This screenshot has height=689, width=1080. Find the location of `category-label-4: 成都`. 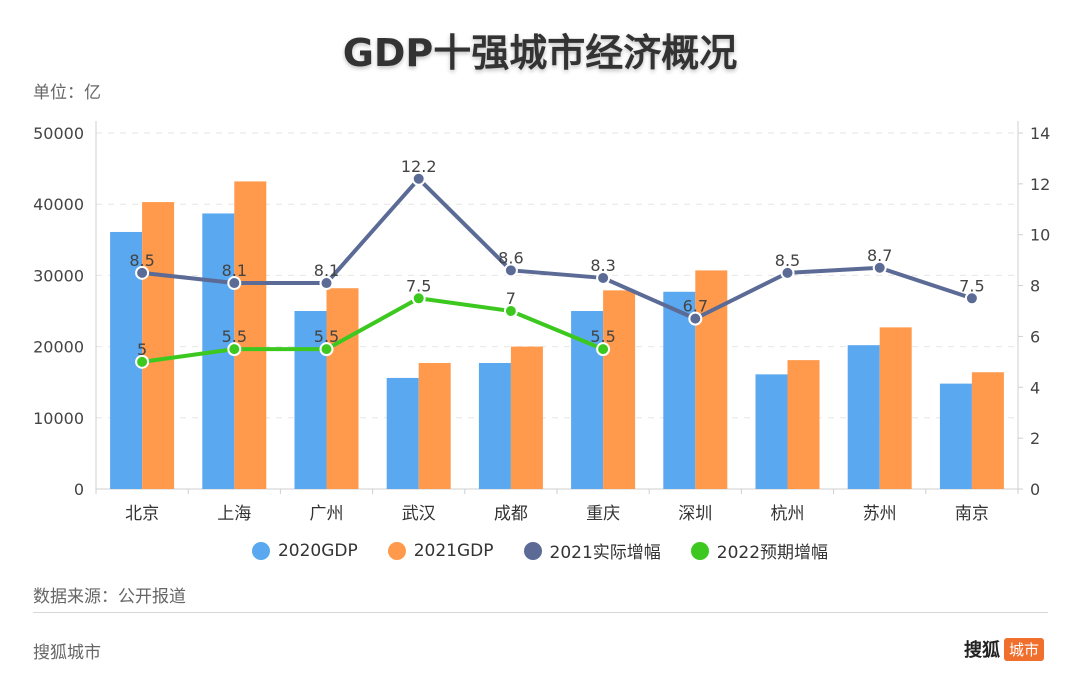

category-label-4: 成都 is located at coordinates (511, 514).